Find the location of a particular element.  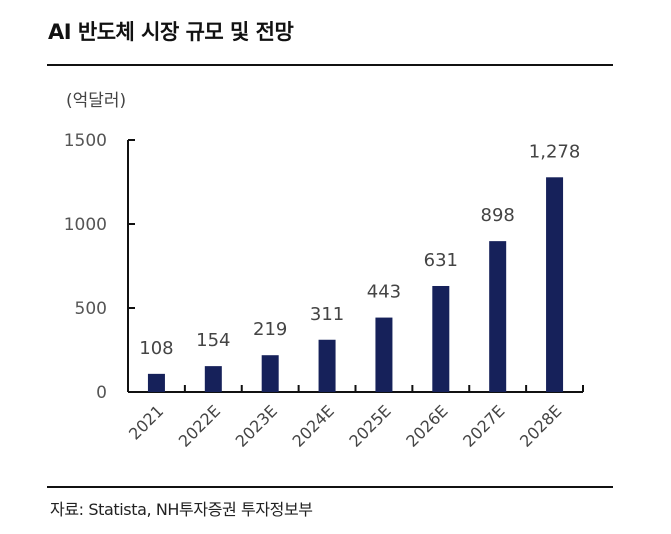

x-tick-label: 2026E is located at coordinates (426, 425).